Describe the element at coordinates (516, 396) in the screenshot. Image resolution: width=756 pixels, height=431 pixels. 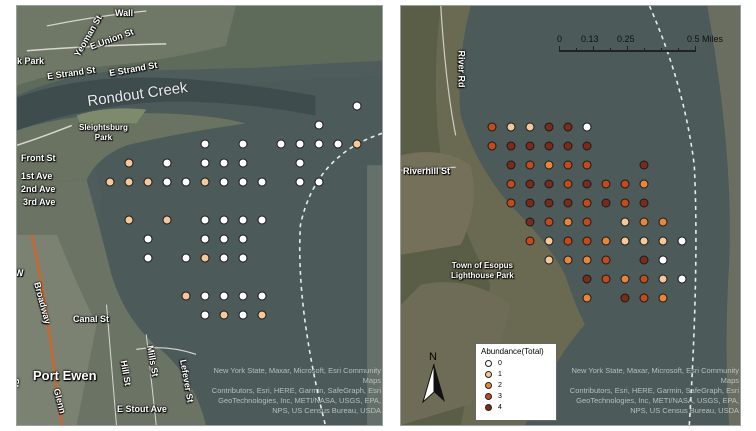
I see `legend-item: 3` at that location.